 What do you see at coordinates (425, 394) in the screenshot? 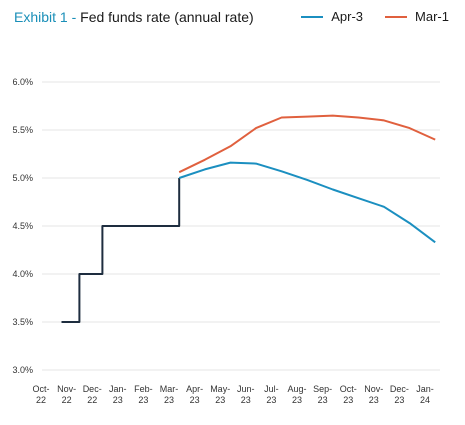
I see `x-tick-label-15: Jan-24` at bounding box center [425, 394].